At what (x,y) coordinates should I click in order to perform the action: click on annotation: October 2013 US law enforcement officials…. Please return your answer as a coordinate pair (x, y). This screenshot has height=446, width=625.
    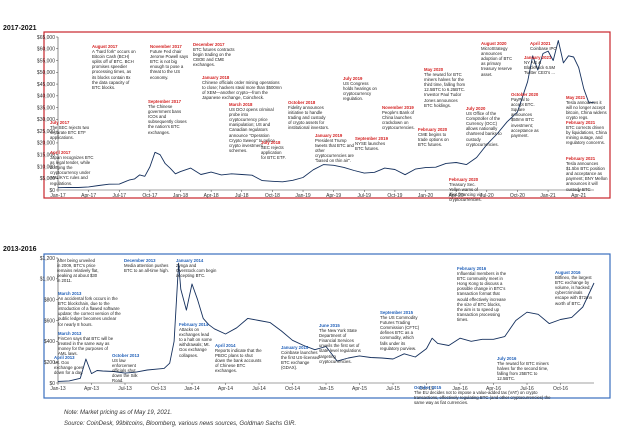
    Looking at the image, I should click on (126, 368).